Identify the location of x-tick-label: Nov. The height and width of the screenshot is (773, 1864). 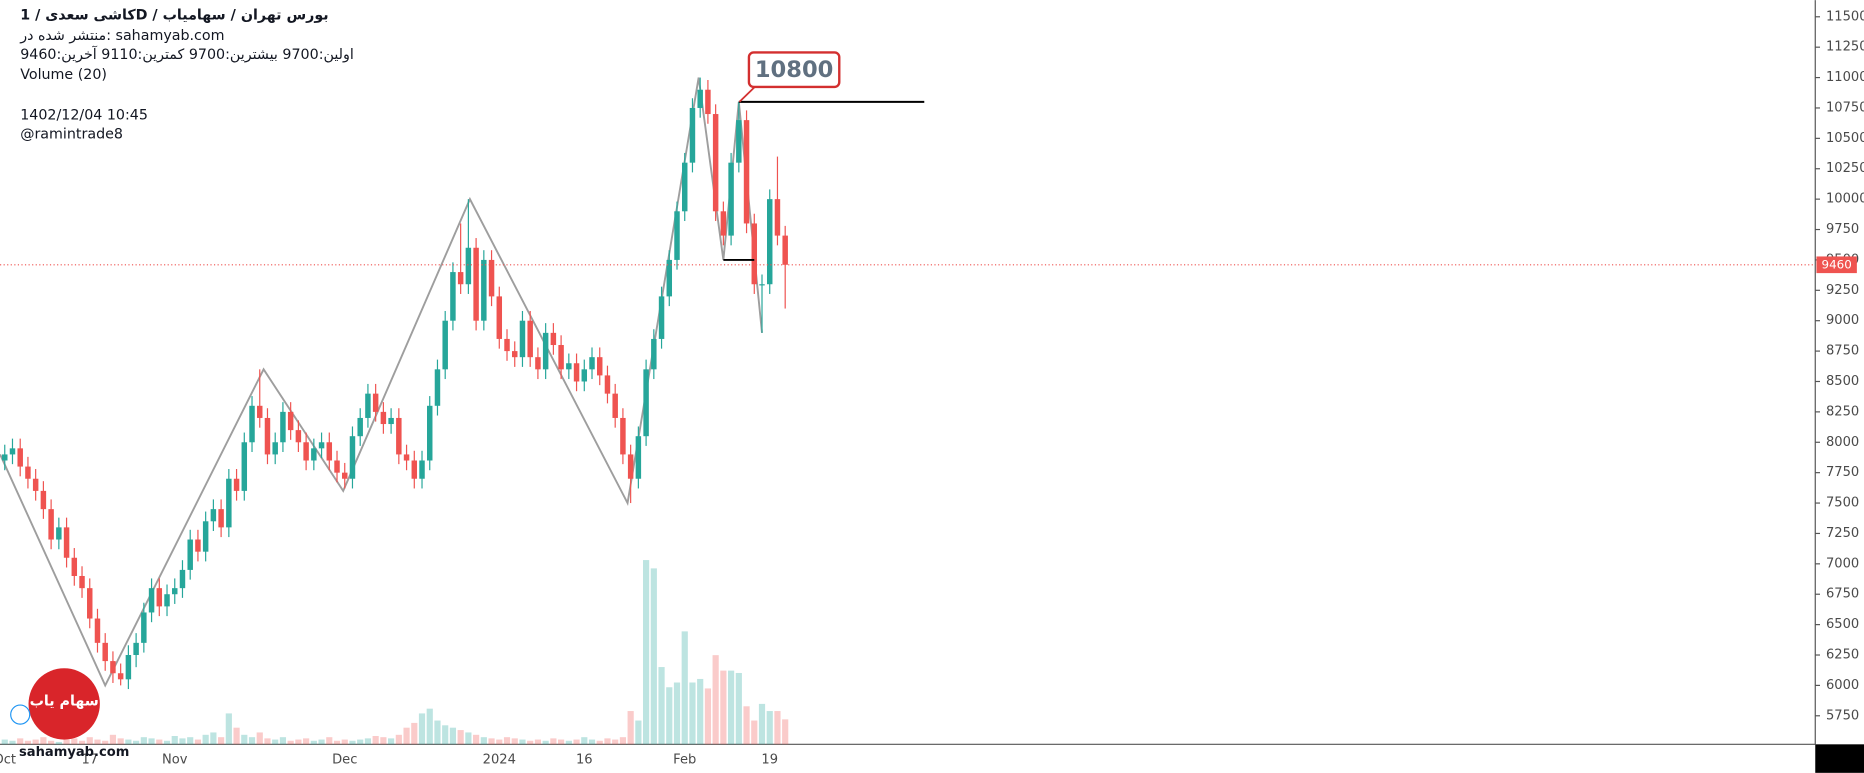
(175, 759).